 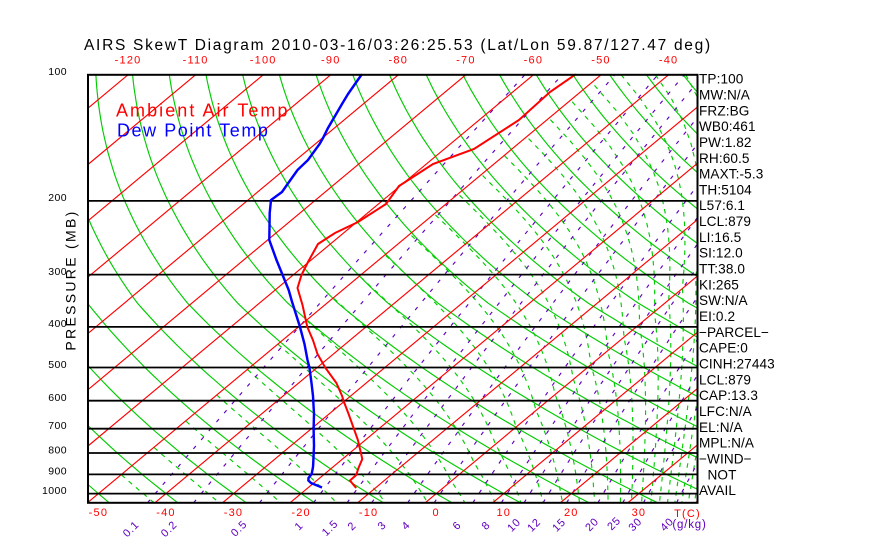 I want to click on svg-text: -30, so click(x=234, y=513).